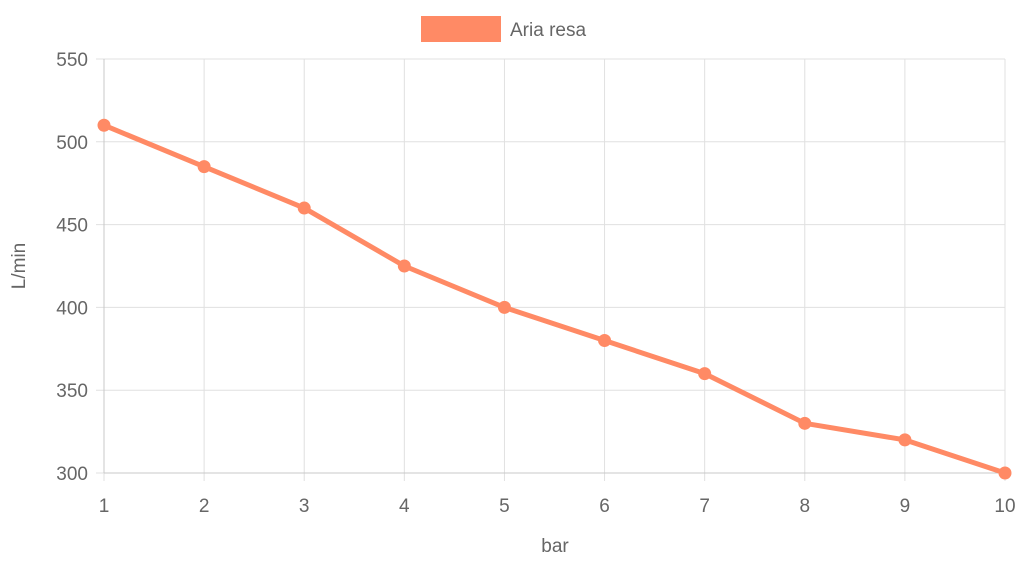 This screenshot has width=1024, height=568. What do you see at coordinates (461, 29) in the screenshot?
I see `legend-swatch` at bounding box center [461, 29].